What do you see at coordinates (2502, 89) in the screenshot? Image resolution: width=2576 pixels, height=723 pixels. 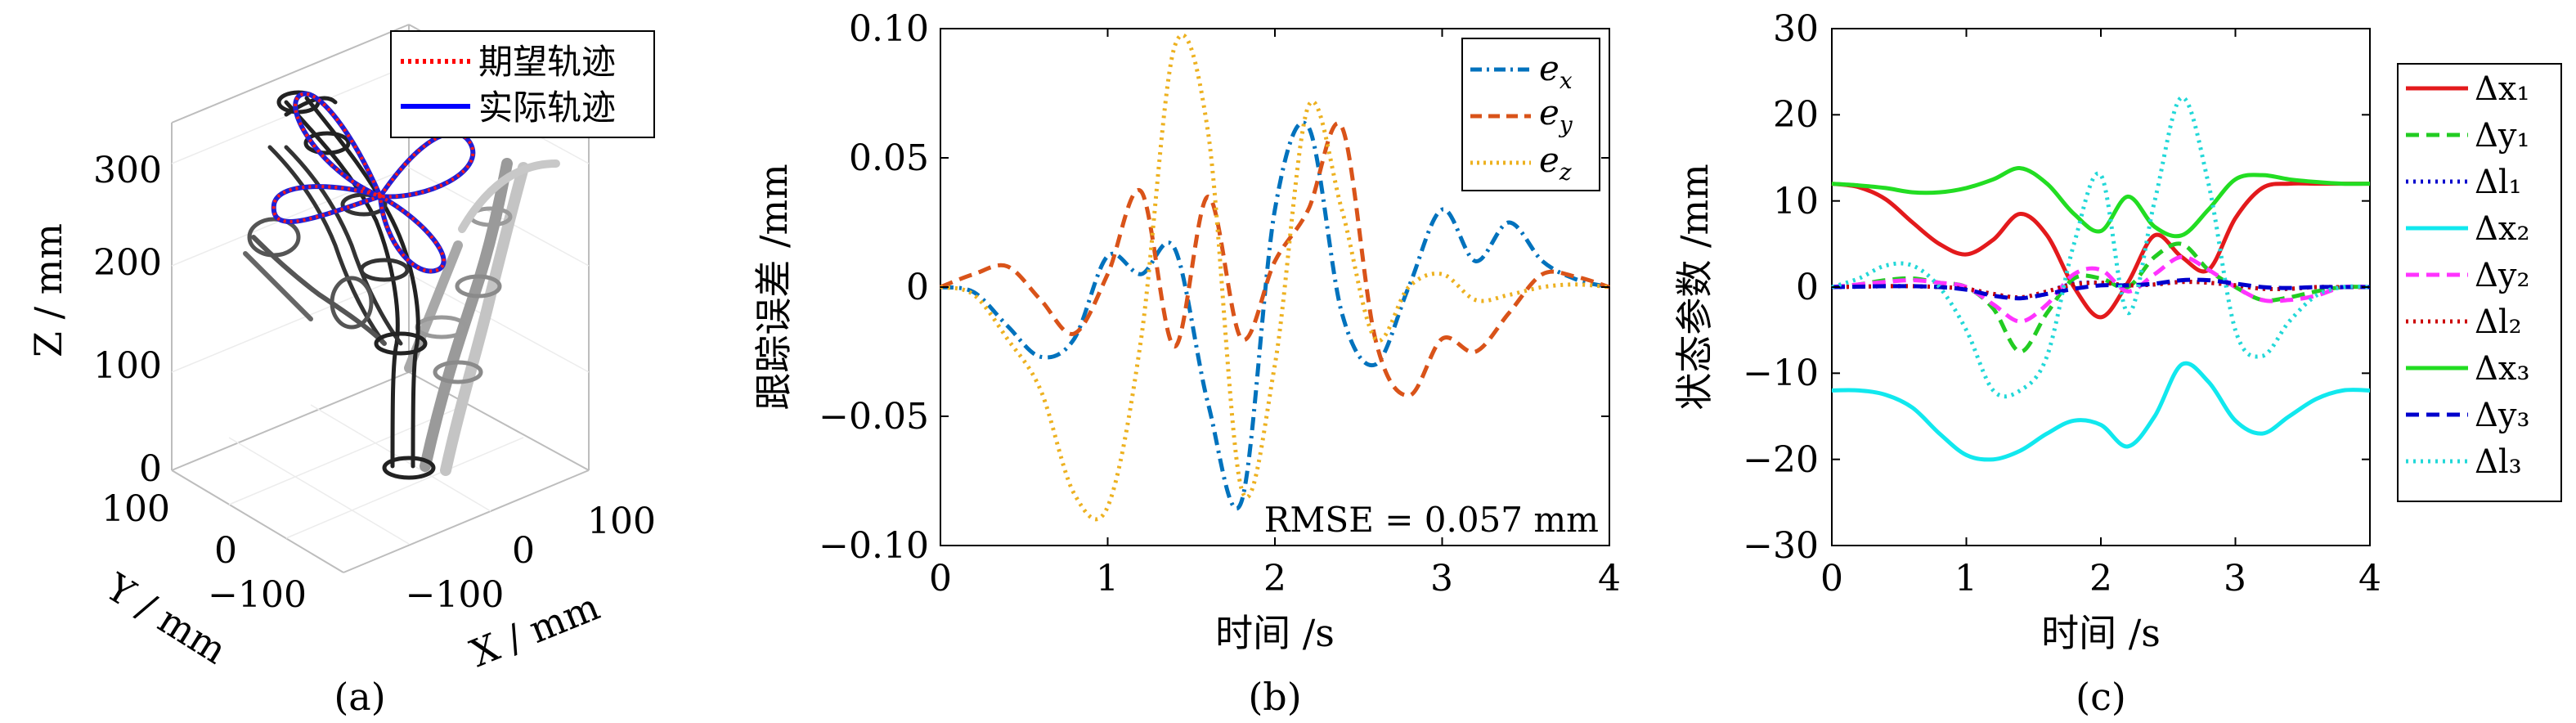 I see `panel-c-legend-label-0: Δx₁` at bounding box center [2502, 89].